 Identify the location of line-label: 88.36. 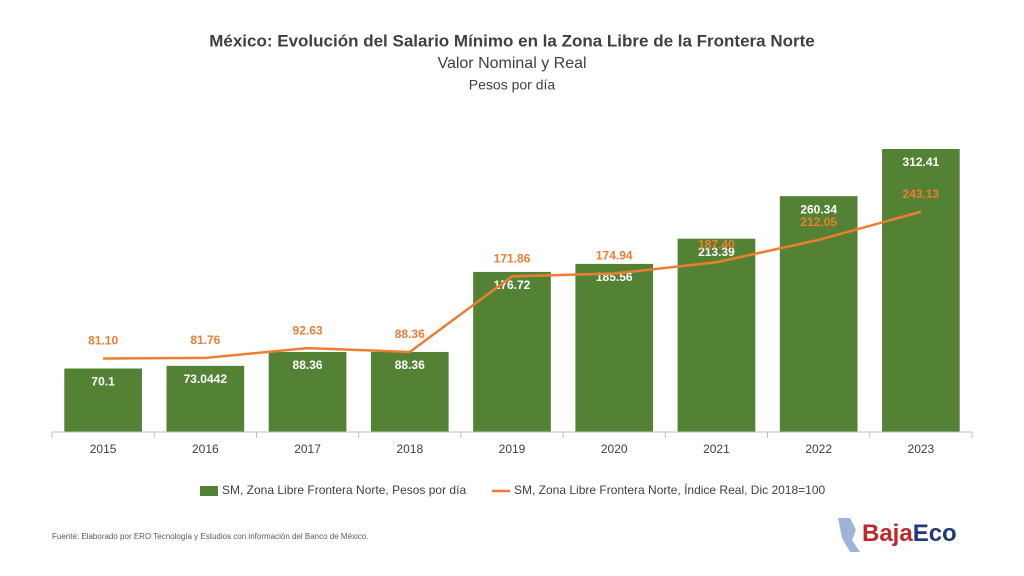
(410, 334).